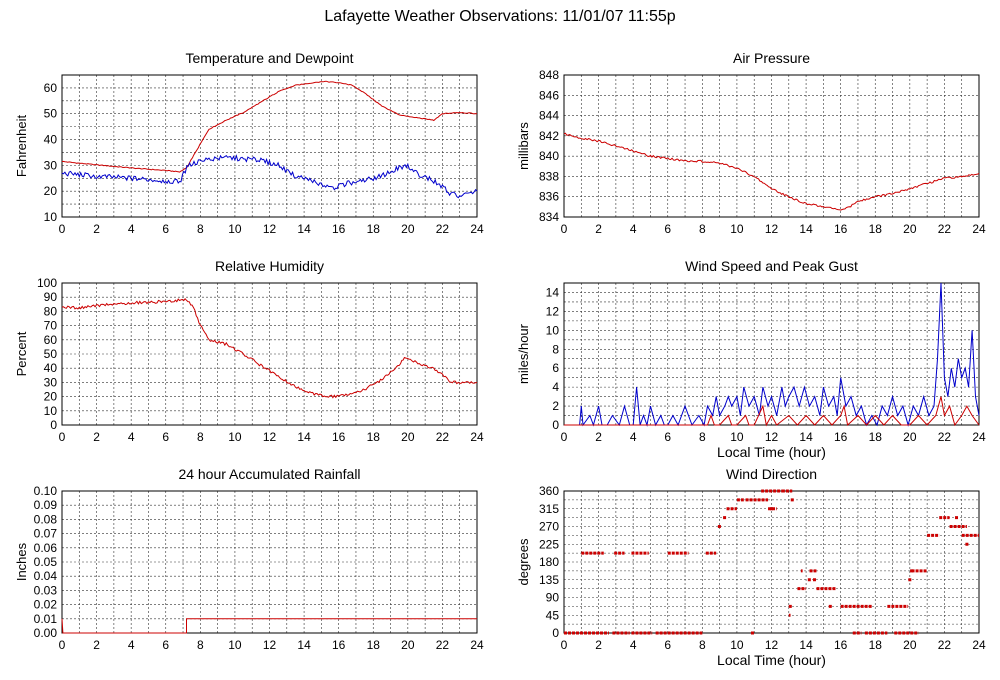  What do you see at coordinates (553, 615) in the screenshot?
I see `y-tick-label: 45` at bounding box center [553, 615].